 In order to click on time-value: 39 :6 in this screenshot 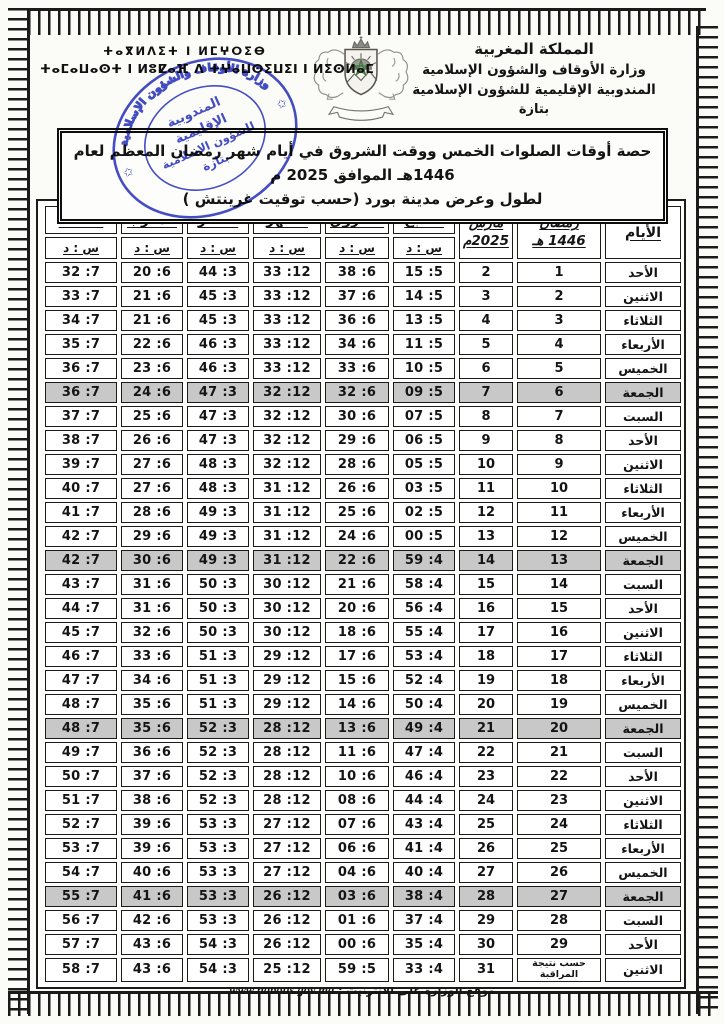, I will do `click(152, 824)`.